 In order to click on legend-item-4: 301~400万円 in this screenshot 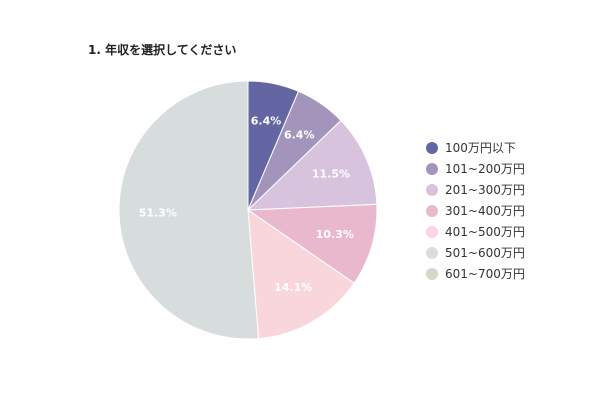, I will do `click(475, 210)`.